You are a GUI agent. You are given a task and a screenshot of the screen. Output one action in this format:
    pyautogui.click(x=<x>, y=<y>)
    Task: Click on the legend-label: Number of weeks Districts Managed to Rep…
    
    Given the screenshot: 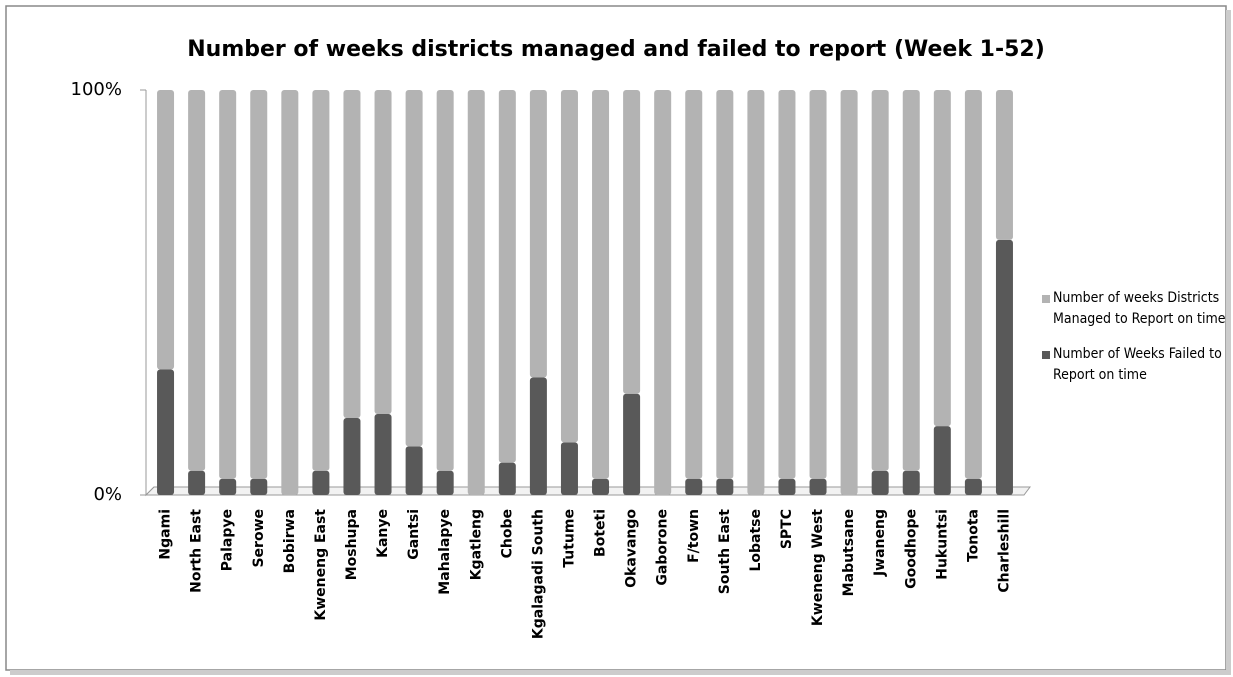 What is the action you would take?
    pyautogui.click(x=1139, y=308)
    